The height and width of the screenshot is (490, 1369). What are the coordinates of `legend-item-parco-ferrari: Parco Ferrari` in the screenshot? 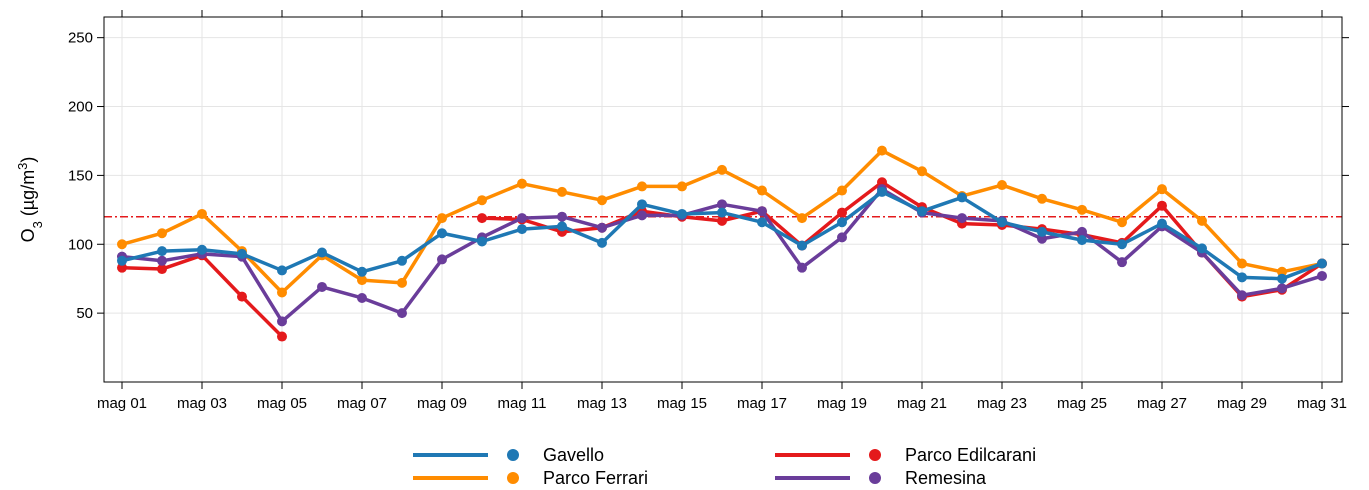 It's located at (530, 478).